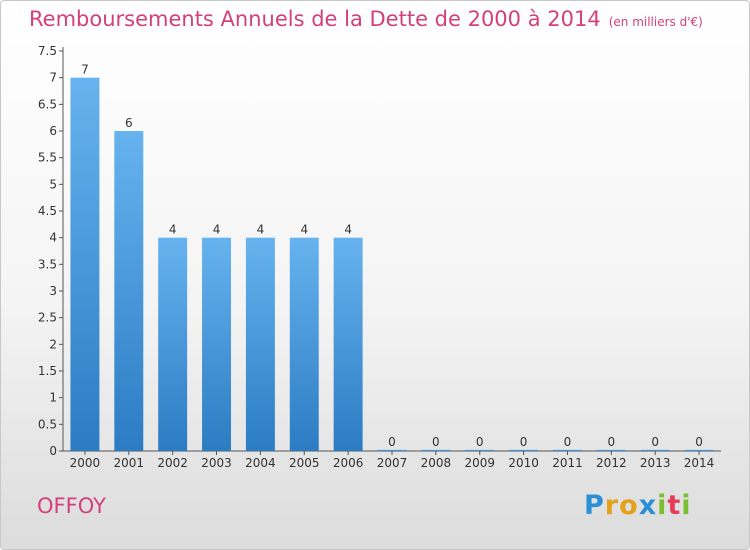 This screenshot has width=750, height=550. I want to click on y-tick-label: 5, so click(53, 184).